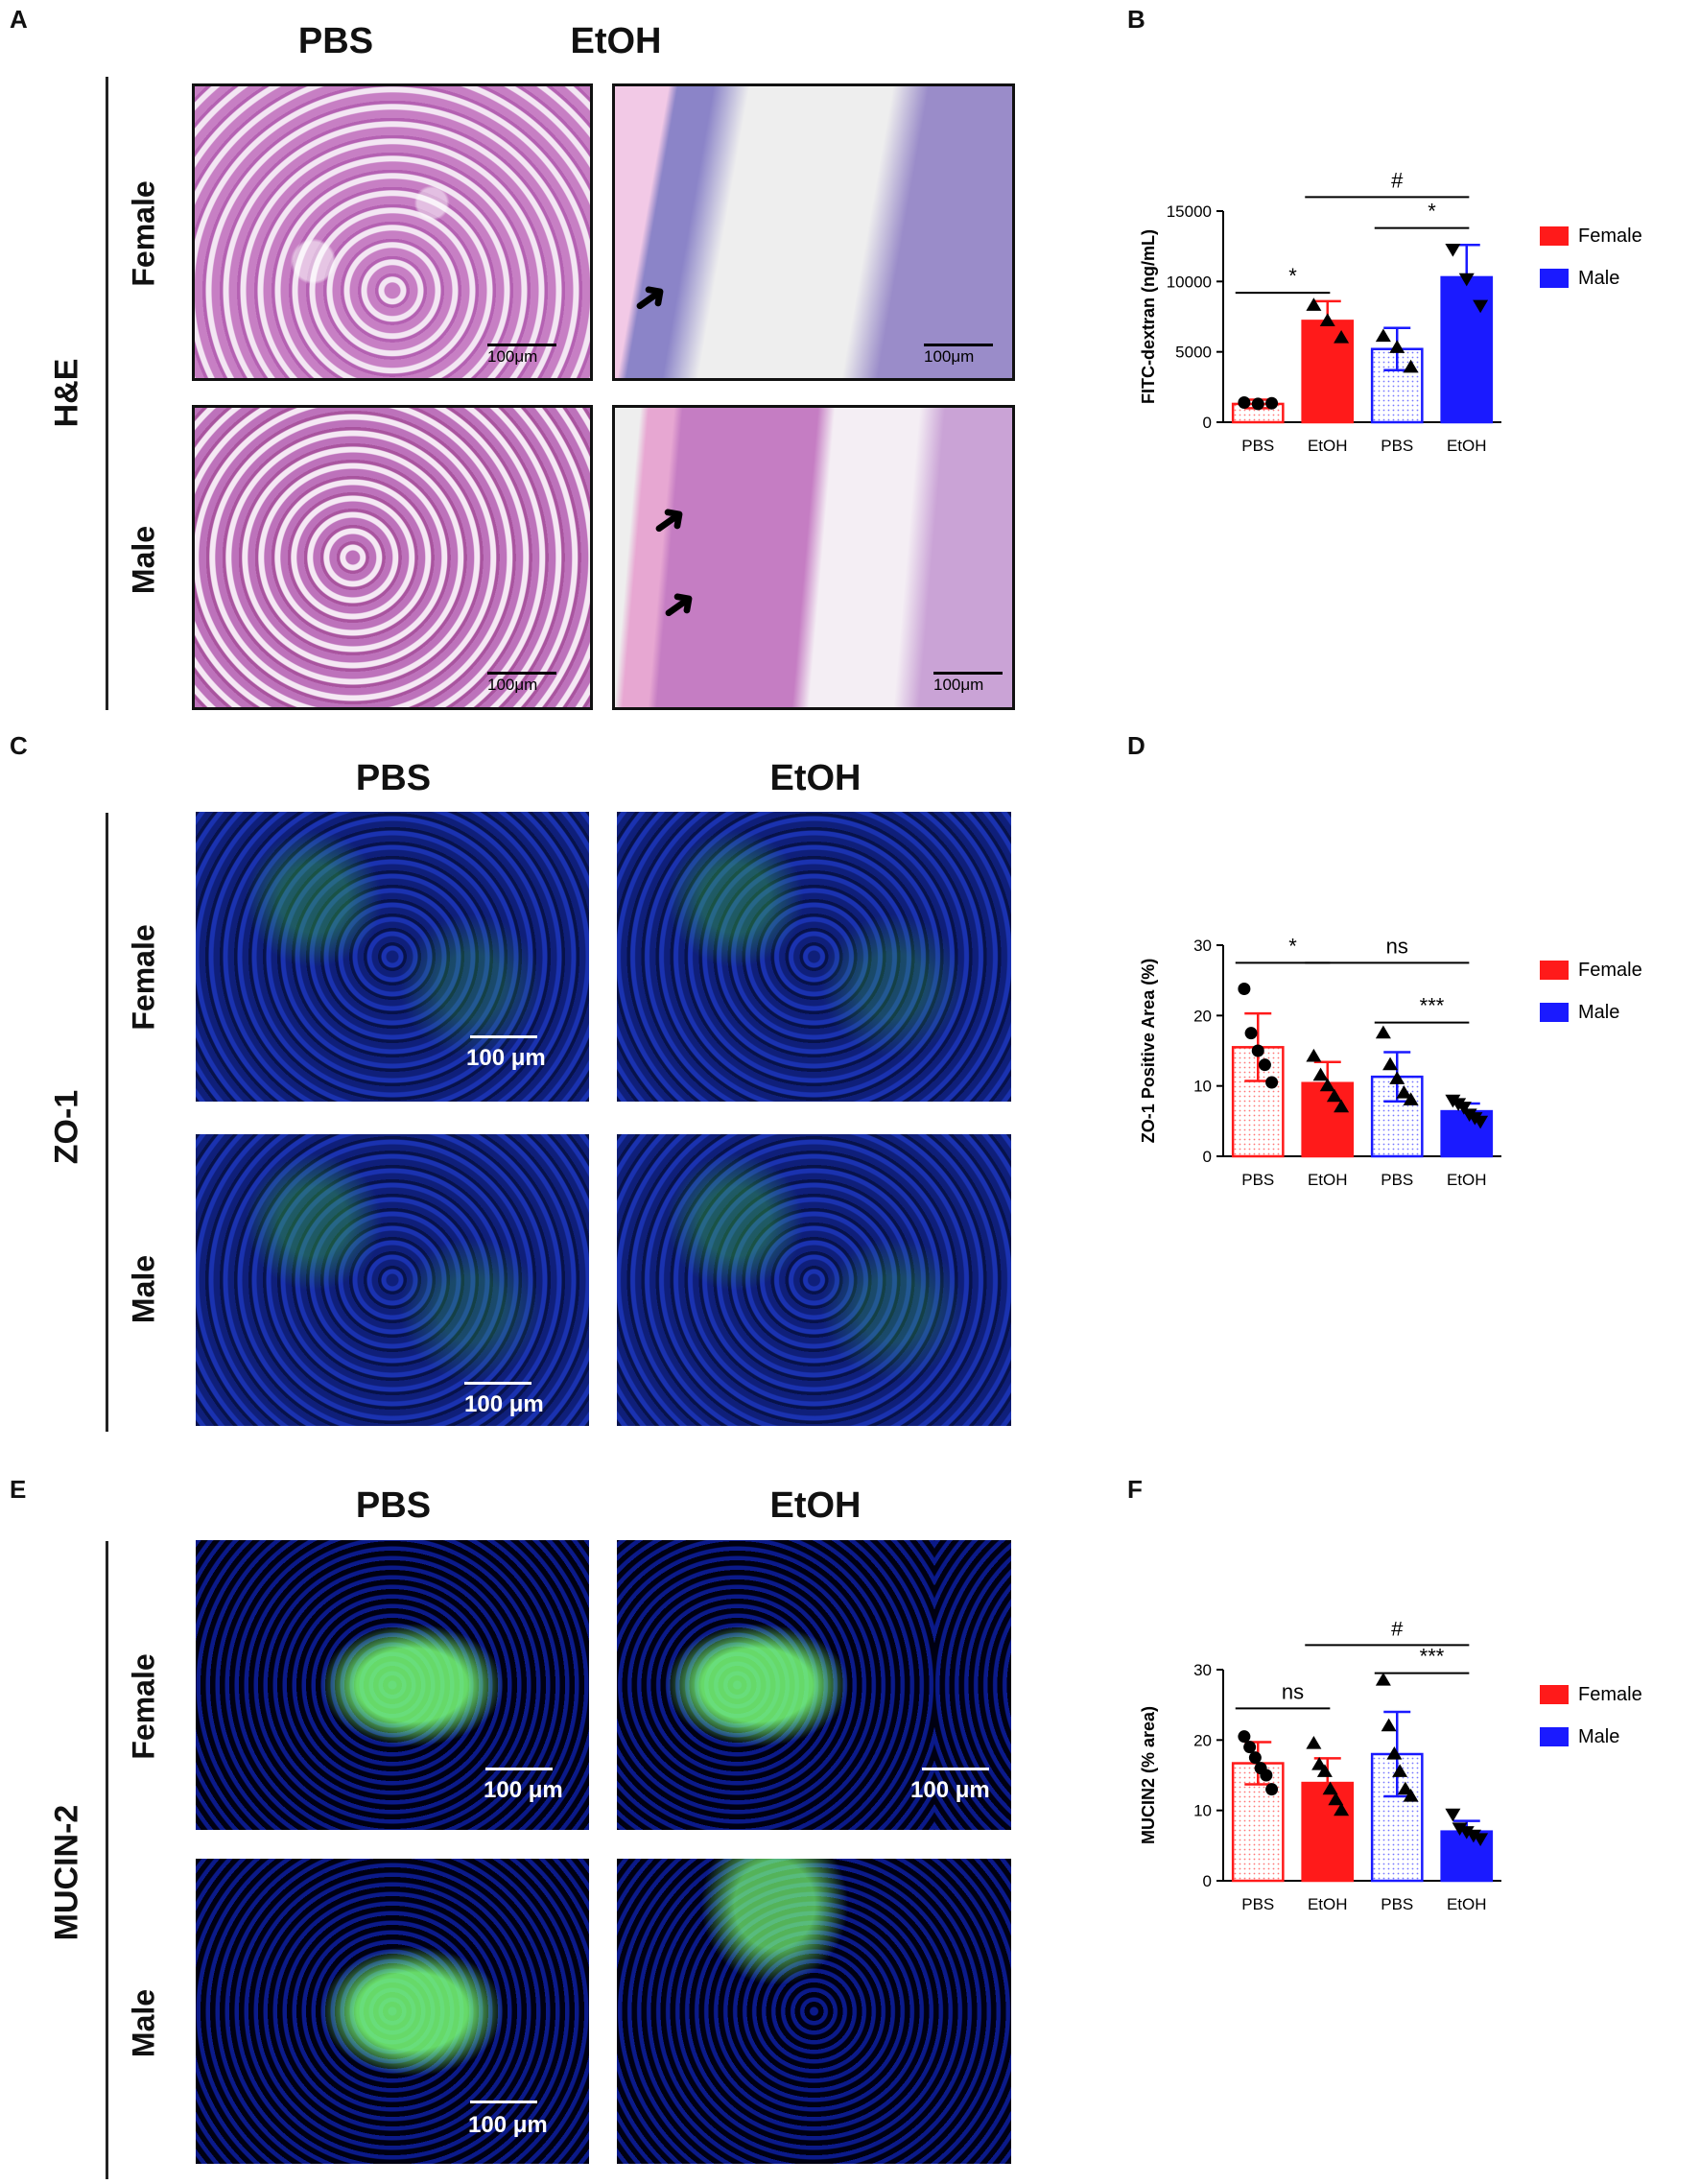  What do you see at coordinates (1136, 19) in the screenshot?
I see `panel-label-b: B` at bounding box center [1136, 19].